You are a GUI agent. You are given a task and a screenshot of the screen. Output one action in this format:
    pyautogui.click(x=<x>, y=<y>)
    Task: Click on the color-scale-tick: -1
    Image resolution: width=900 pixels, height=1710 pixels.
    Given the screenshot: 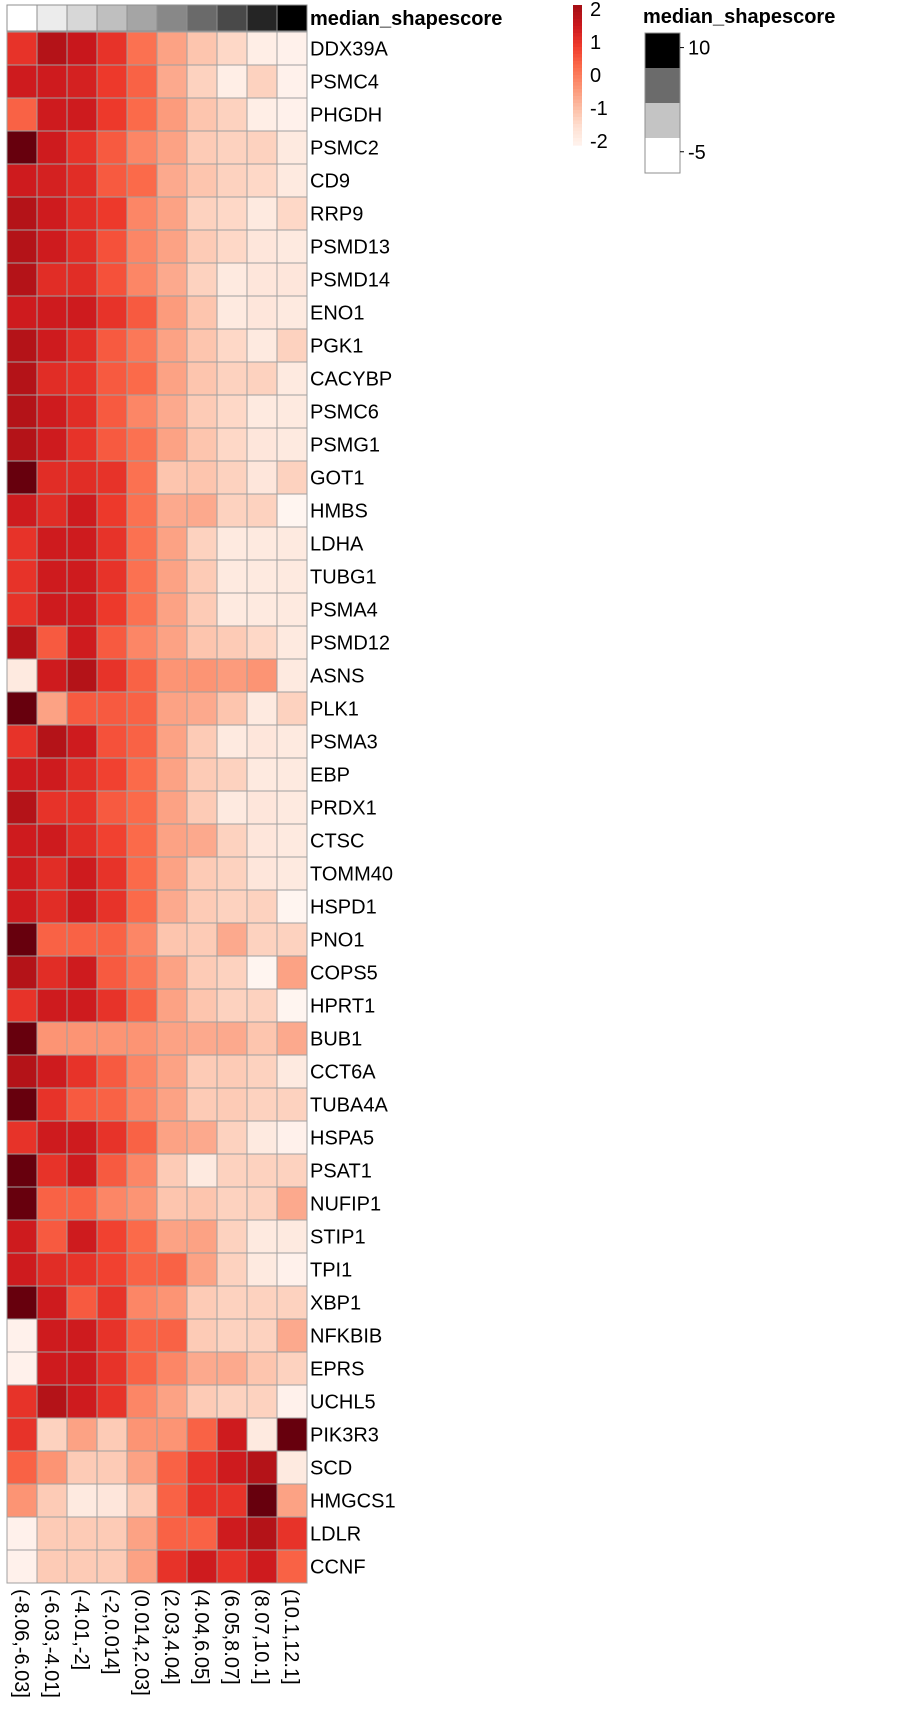 What is the action you would take?
    pyautogui.click(x=599, y=109)
    